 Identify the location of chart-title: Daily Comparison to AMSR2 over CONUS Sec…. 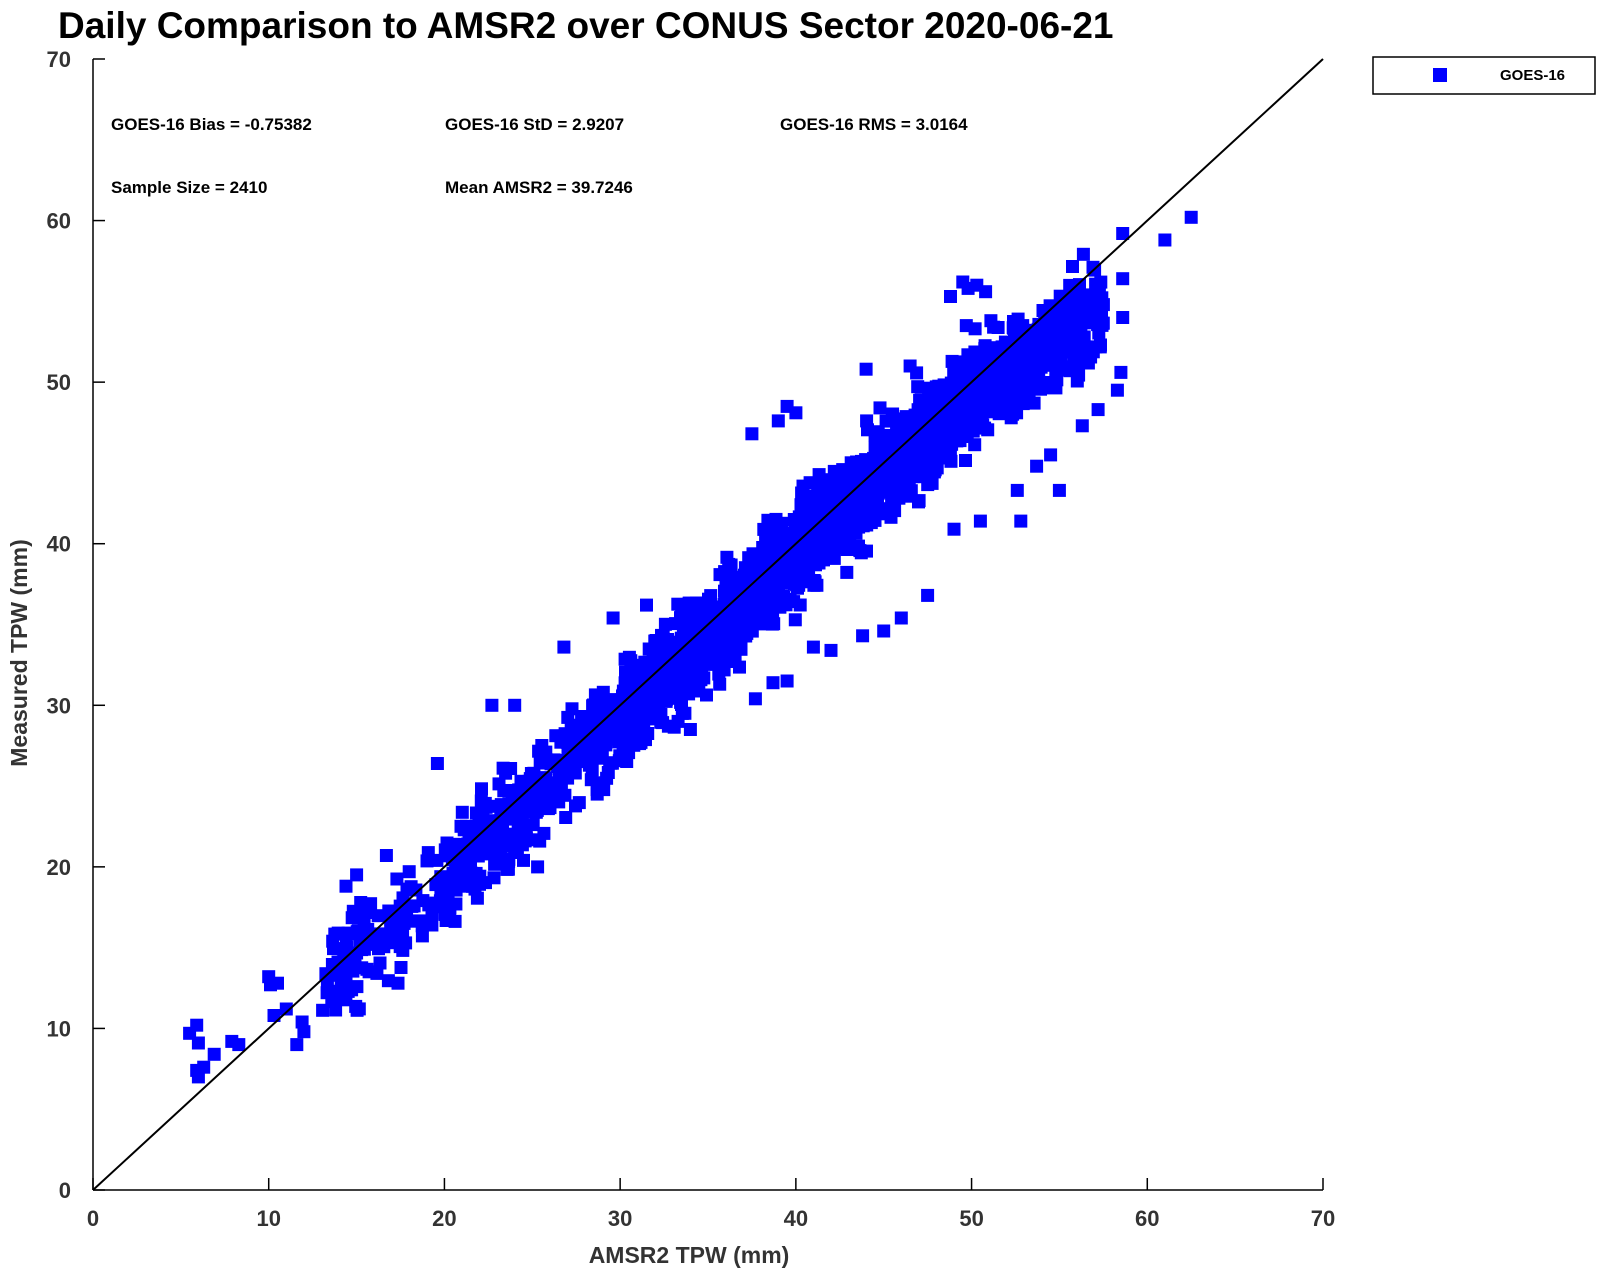
(586, 25).